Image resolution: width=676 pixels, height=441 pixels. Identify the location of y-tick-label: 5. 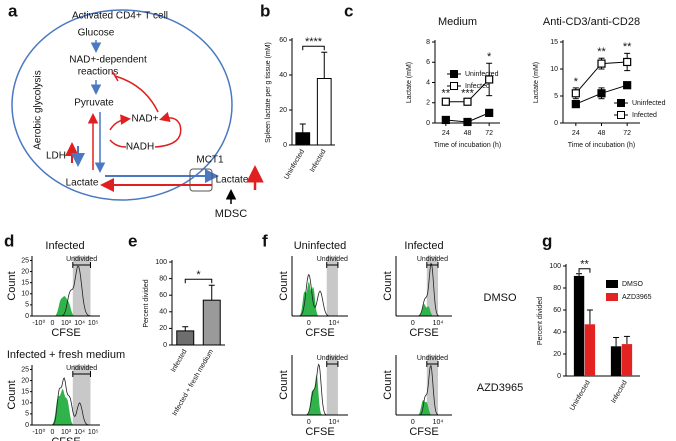
(27, 305).